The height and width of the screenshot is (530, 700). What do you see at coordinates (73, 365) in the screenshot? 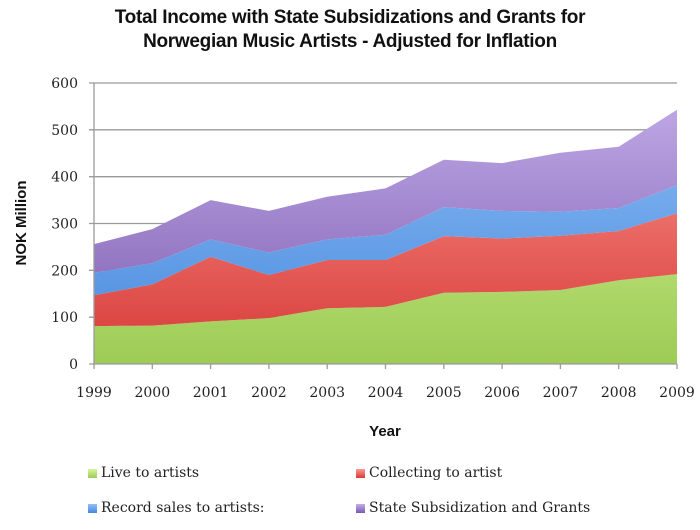
I see `y-tick-label: 0` at bounding box center [73, 365].